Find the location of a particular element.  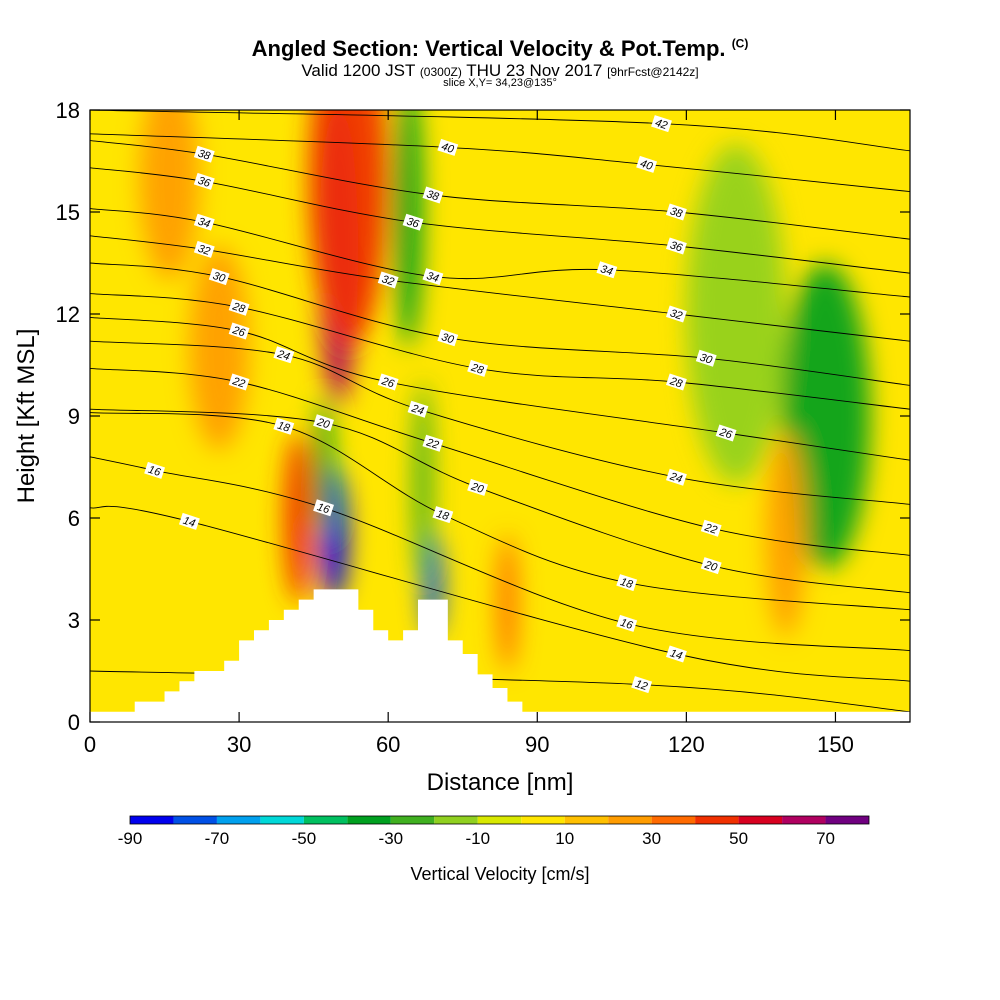

valid-utc: (0300Z) is located at coordinates (440, 72).